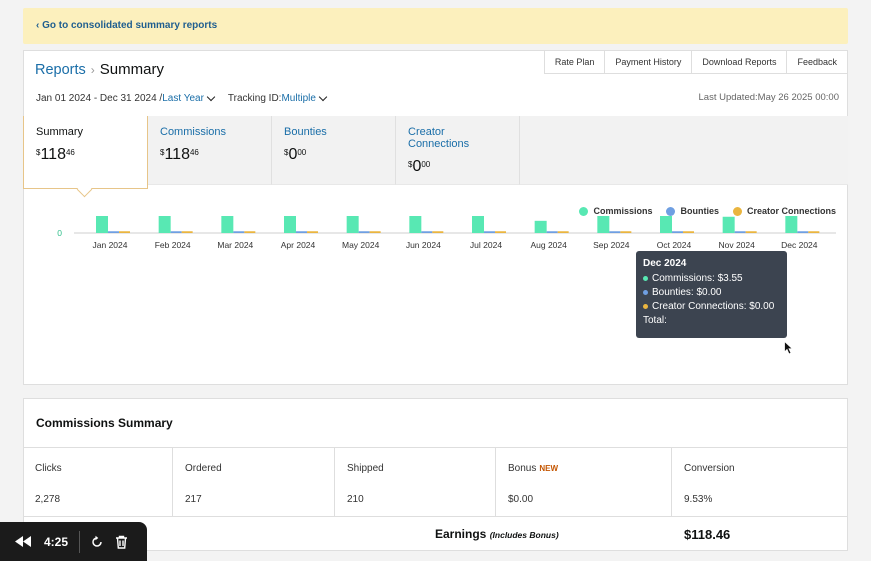  Describe the element at coordinates (789, 348) in the screenshot. I see `mouse-cursor-icon` at that location.